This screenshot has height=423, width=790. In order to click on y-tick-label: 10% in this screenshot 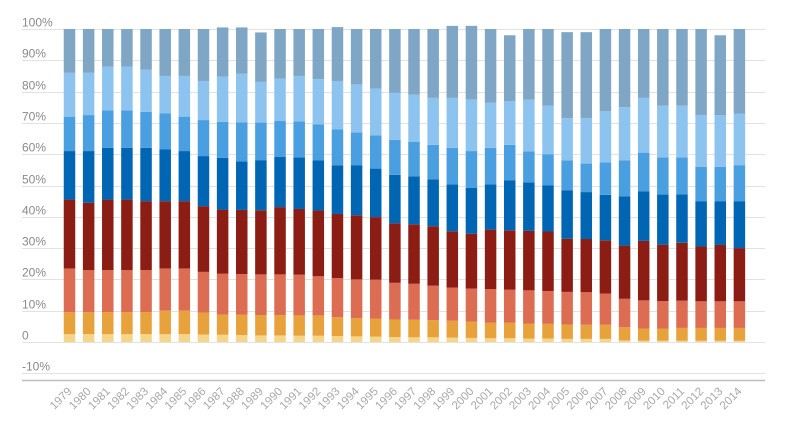, I will do `click(34, 305)`.